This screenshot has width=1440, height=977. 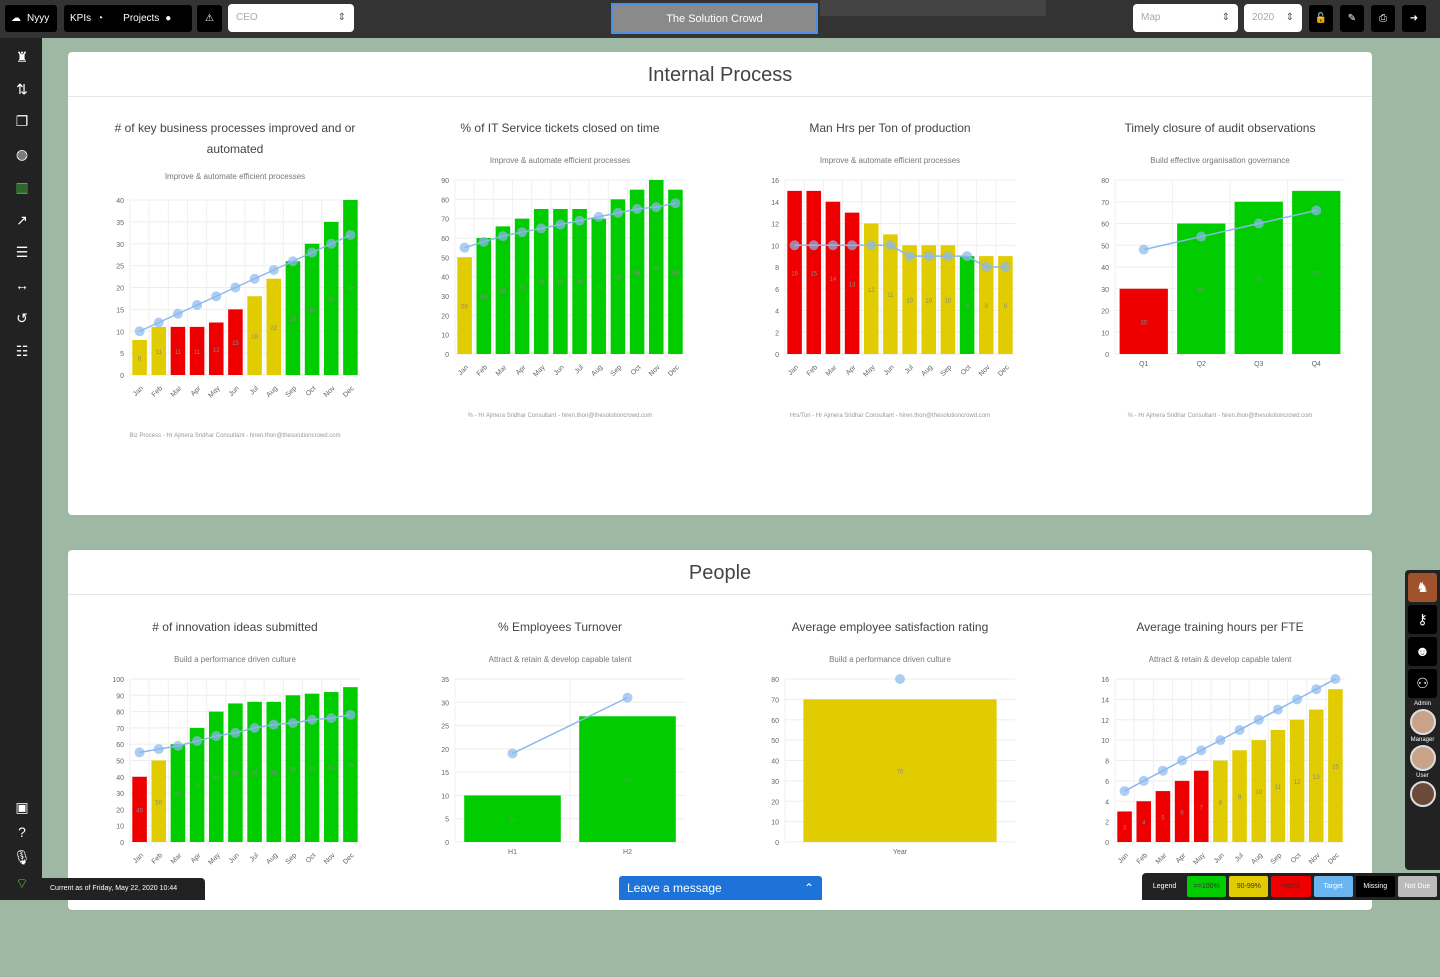 What do you see at coordinates (890, 128) in the screenshot?
I see `chart-title: Man Hrs per Ton of production` at bounding box center [890, 128].